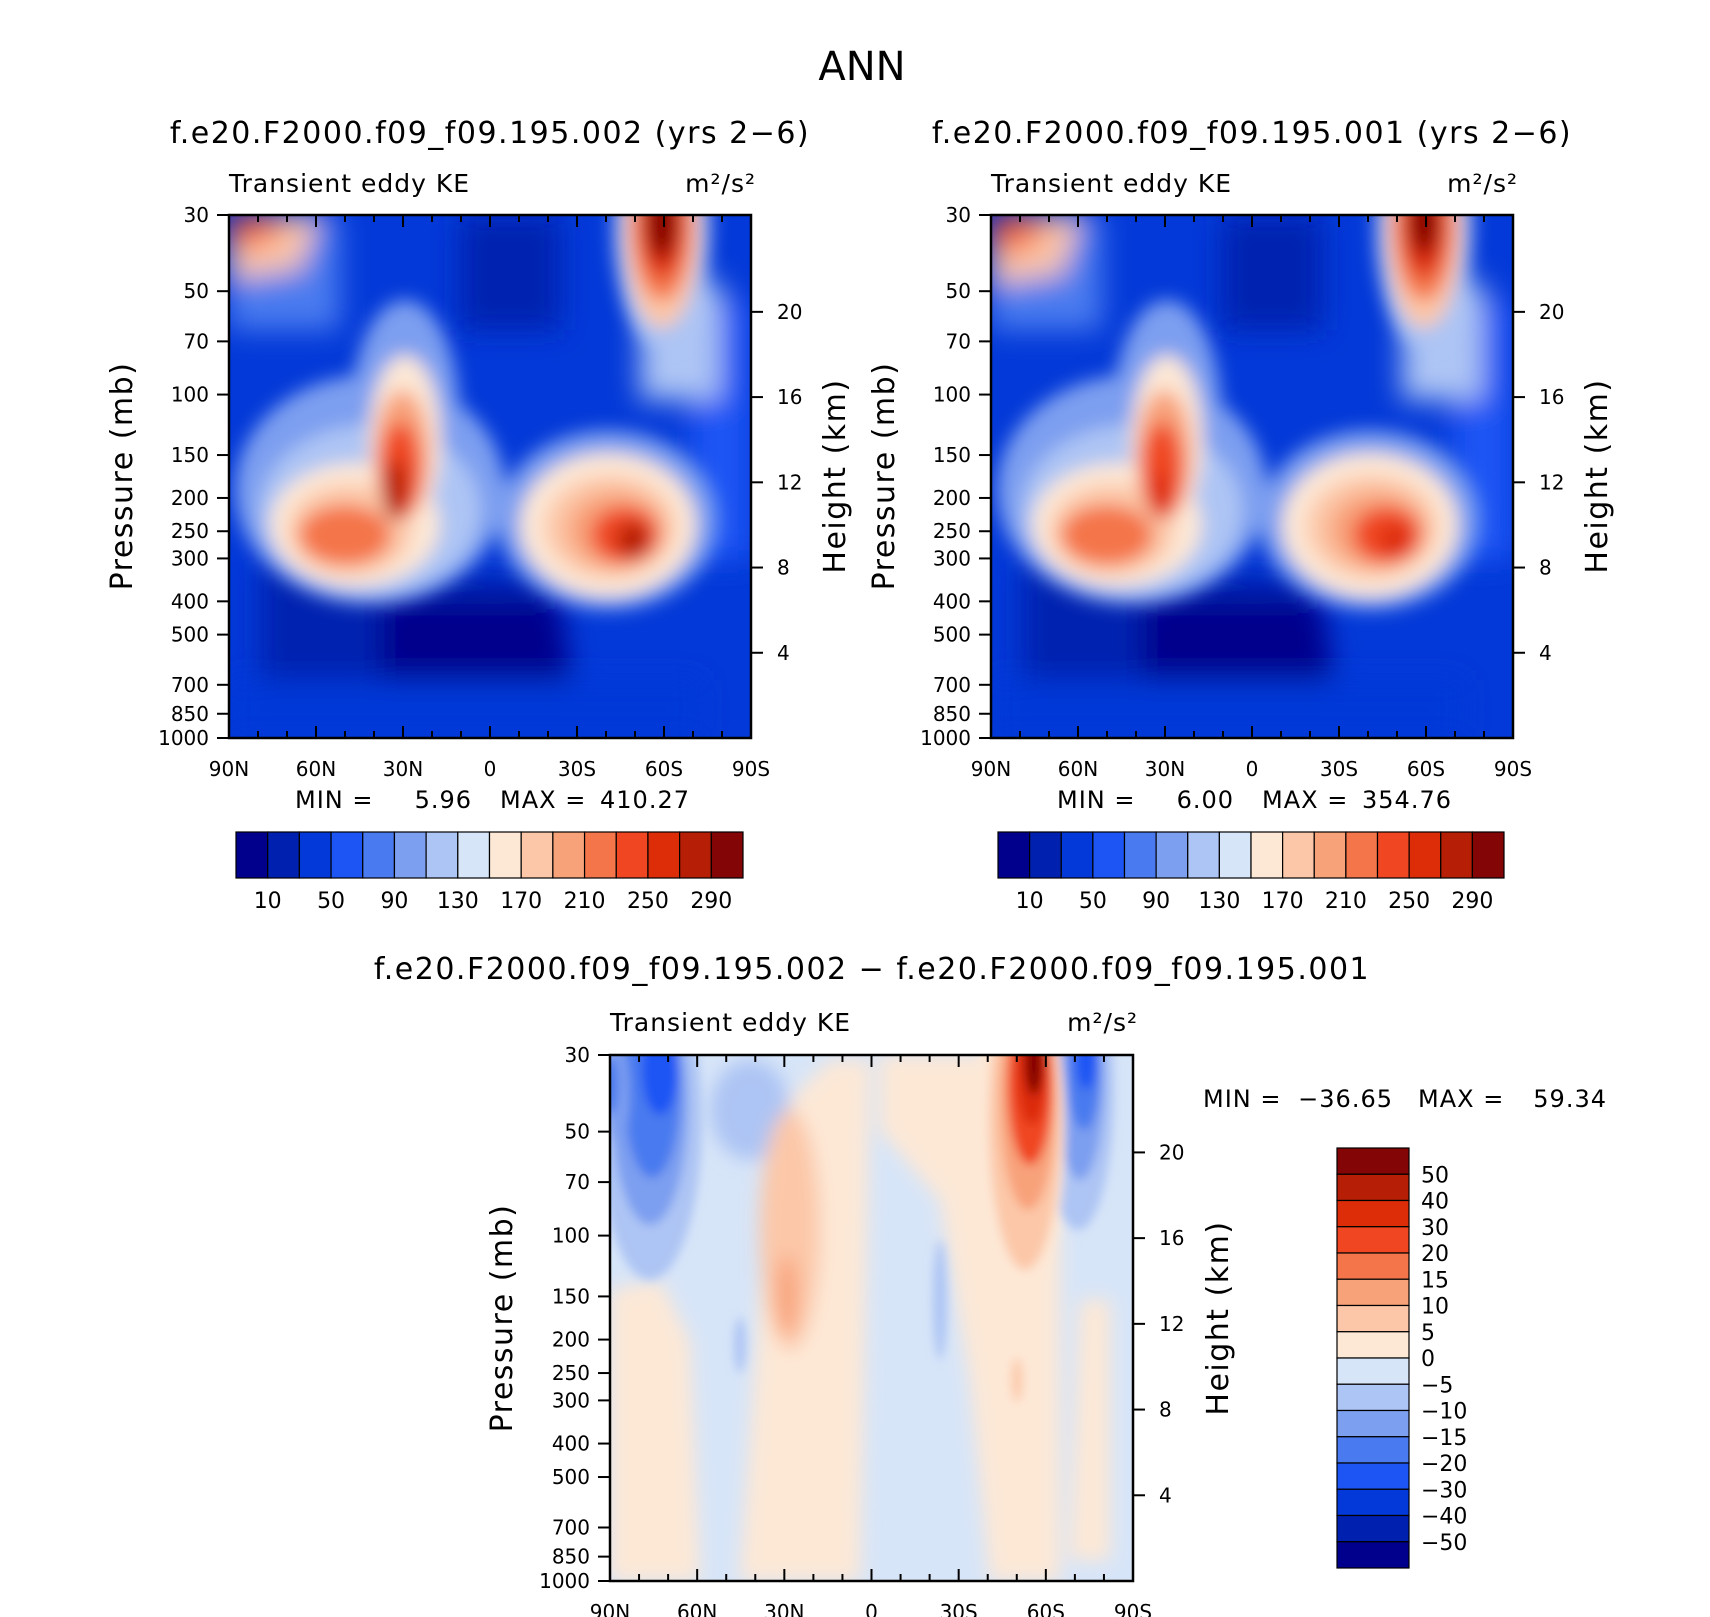  Describe the element at coordinates (1252, 133) in the screenshot. I see `panel-2-title: f.e20.F2000.f09_f09.195.001 (yrs 2−6)` at that location.